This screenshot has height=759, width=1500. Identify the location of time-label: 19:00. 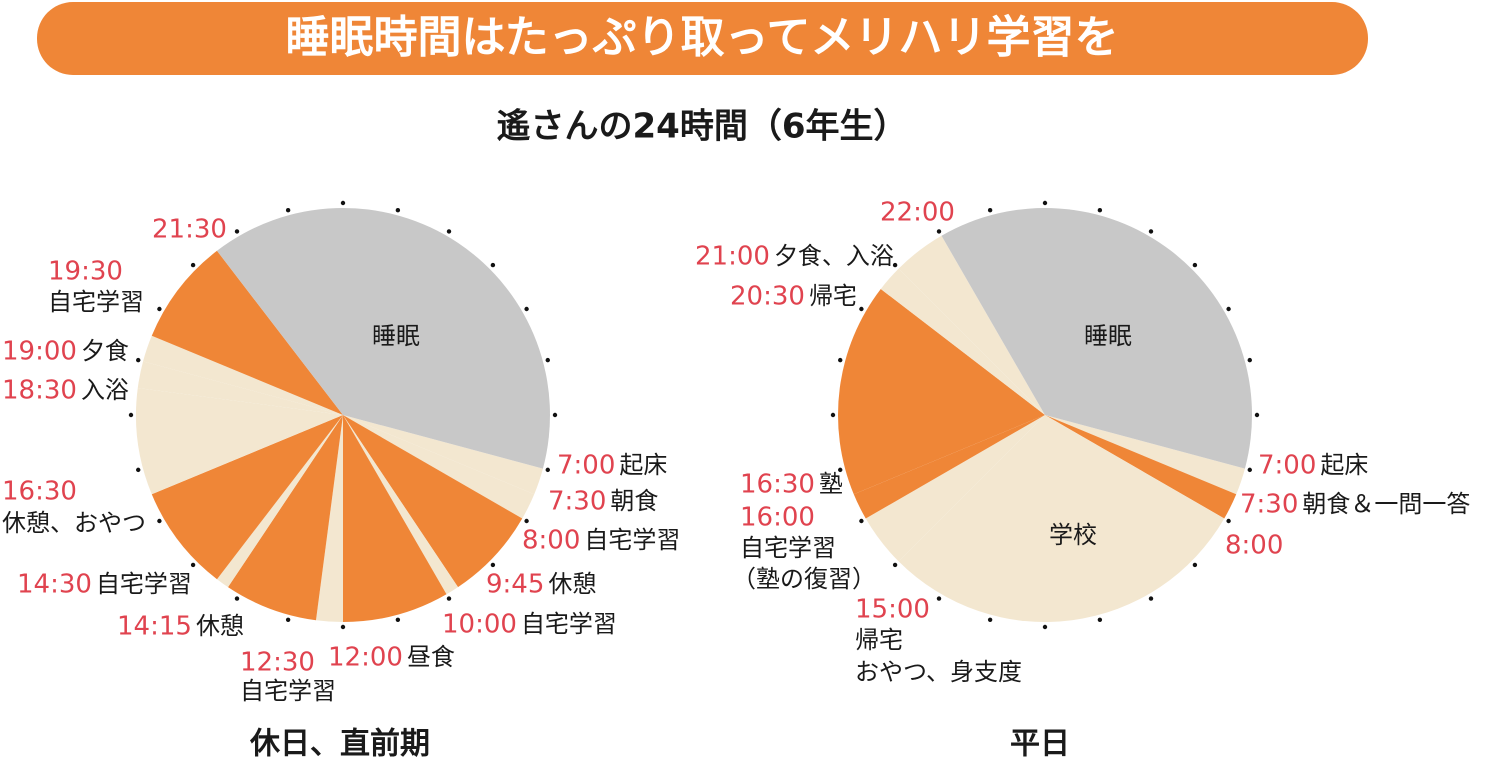
(39, 352).